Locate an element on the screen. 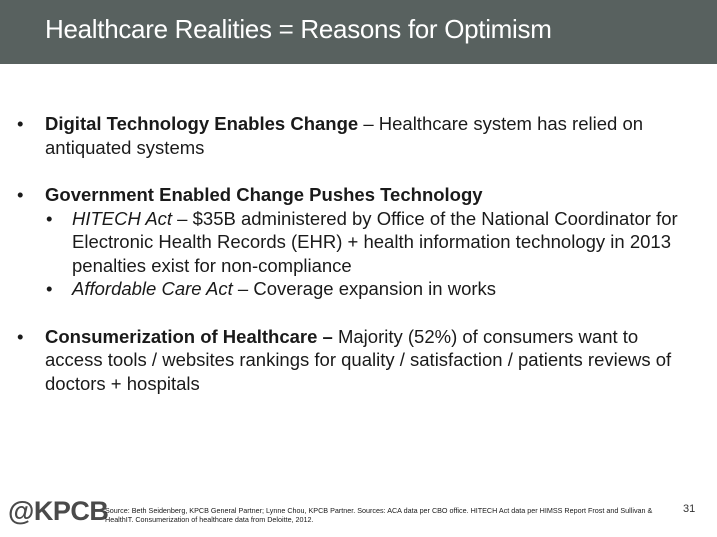 The width and height of the screenshot is (717, 537). page-number: 31 is located at coordinates (689, 509).